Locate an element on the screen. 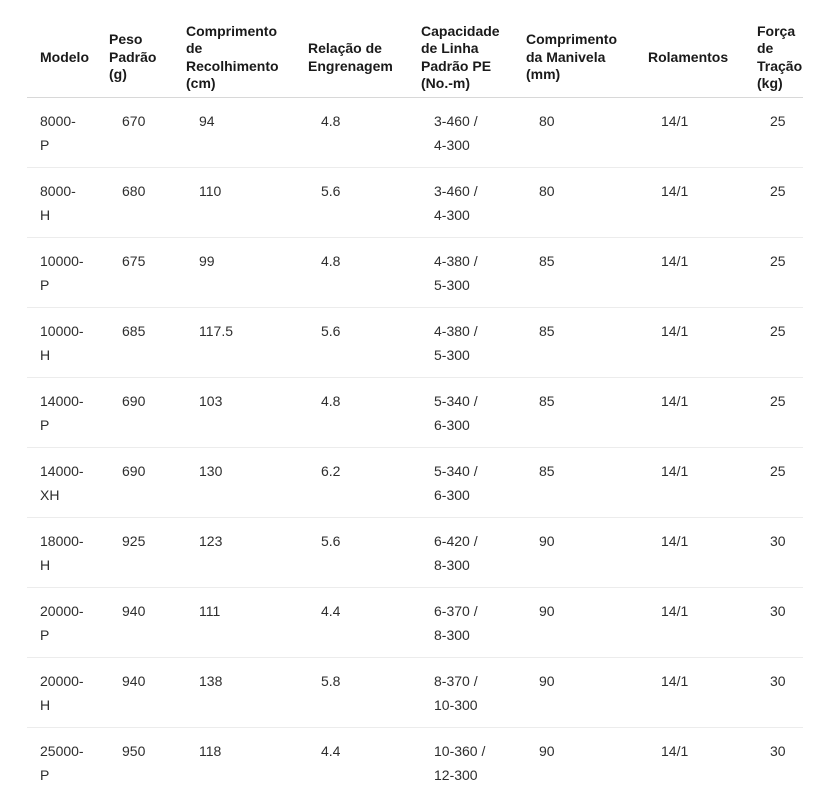 The height and width of the screenshot is (797, 835). column-header-peso-padrao: Peso Padrão (g) is located at coordinates (134, 49).